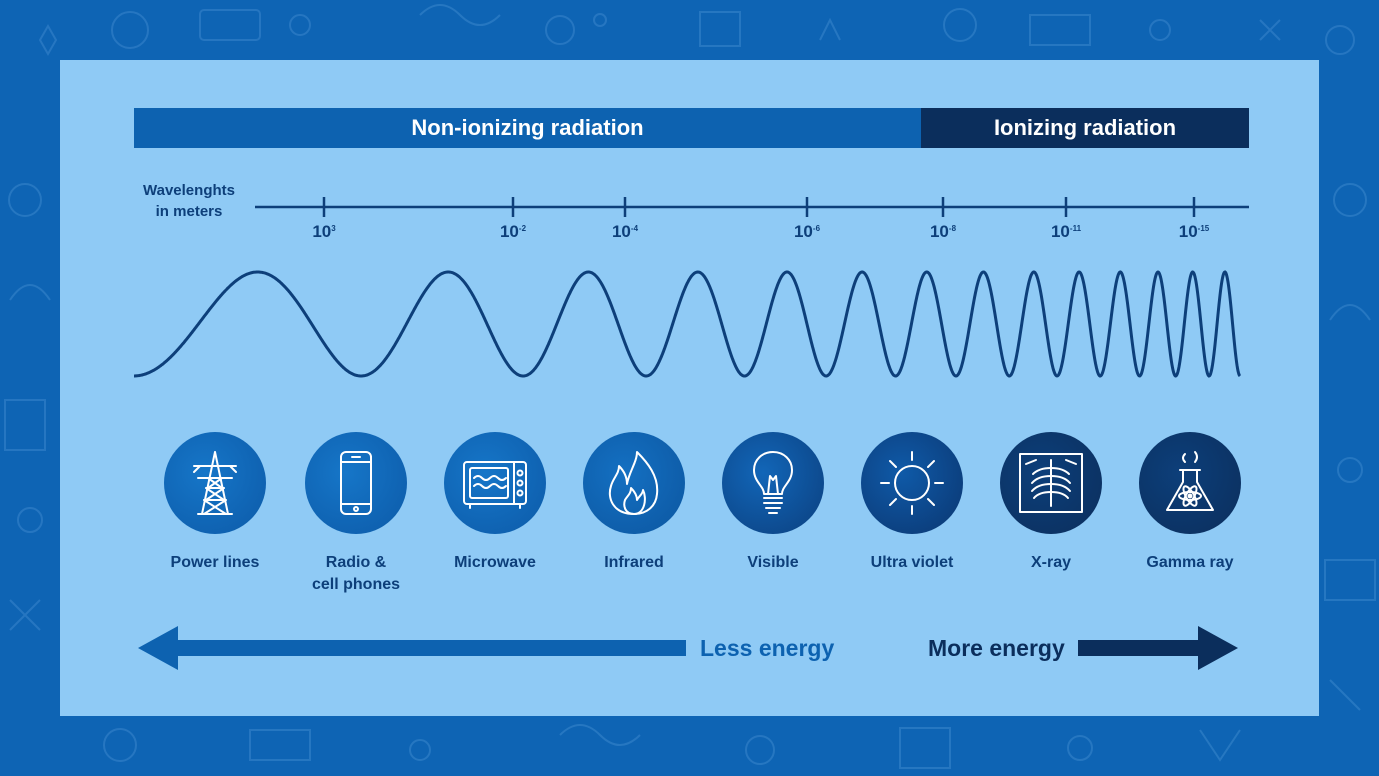 The width and height of the screenshot is (1379, 776). What do you see at coordinates (634, 483) in the screenshot?
I see `flame-icon` at bounding box center [634, 483].